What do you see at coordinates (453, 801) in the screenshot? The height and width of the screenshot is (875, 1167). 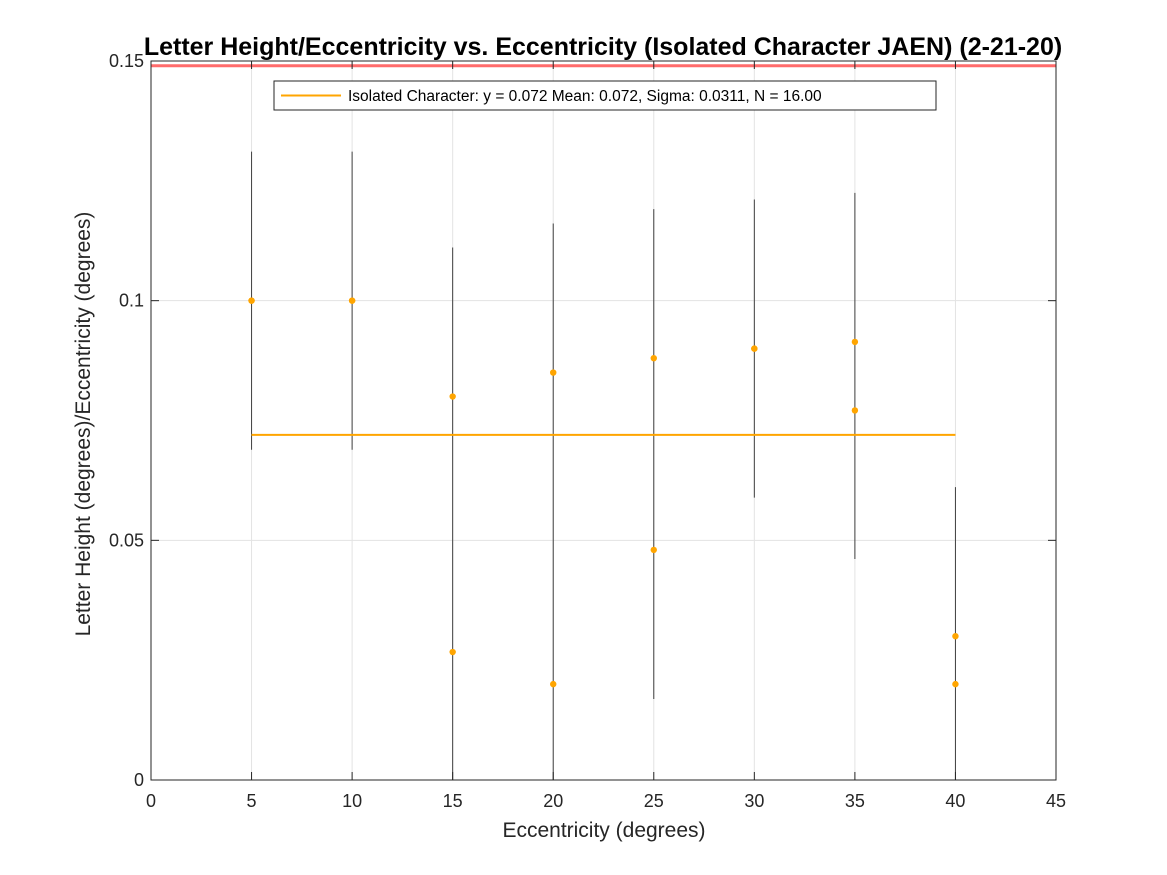 I see `x-tick-label: 15` at bounding box center [453, 801].